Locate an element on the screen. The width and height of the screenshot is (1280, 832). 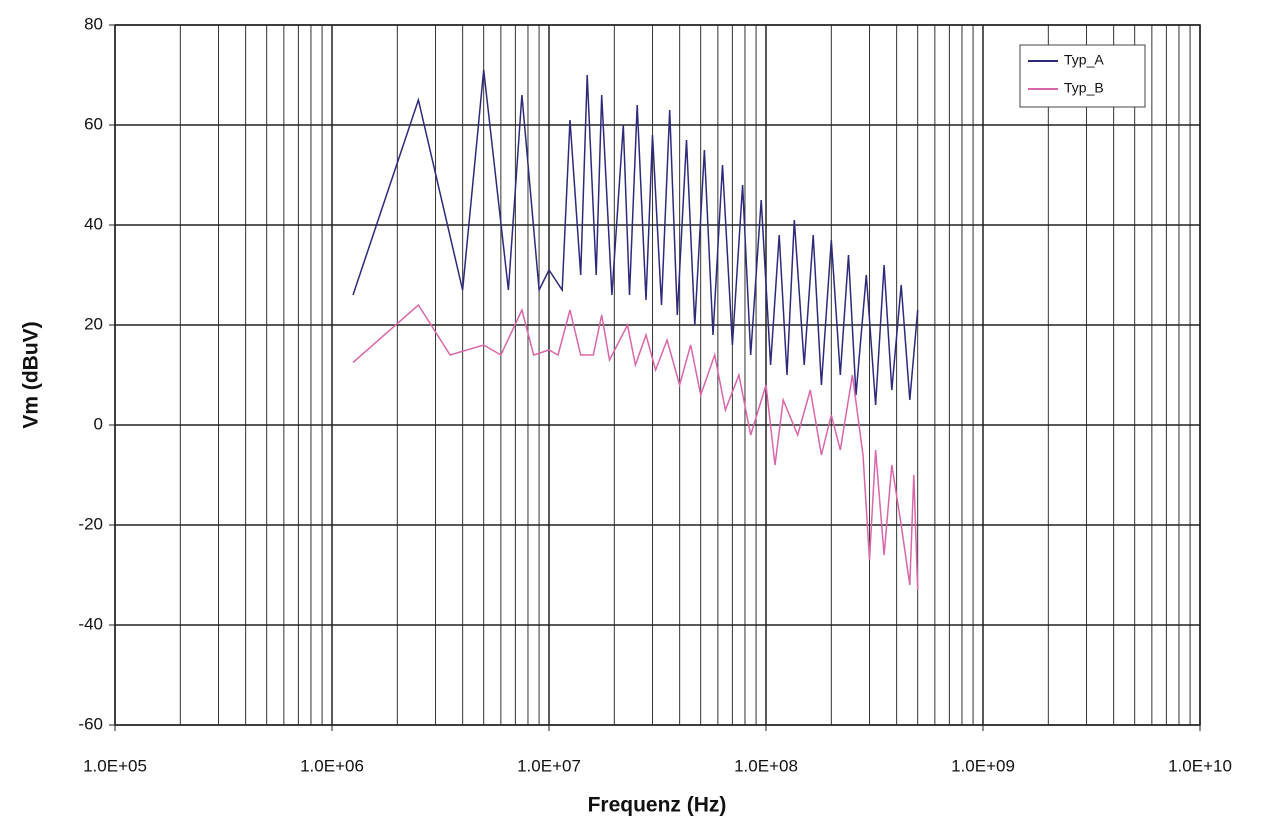
y-tick-label: 60 is located at coordinates (93, 123).